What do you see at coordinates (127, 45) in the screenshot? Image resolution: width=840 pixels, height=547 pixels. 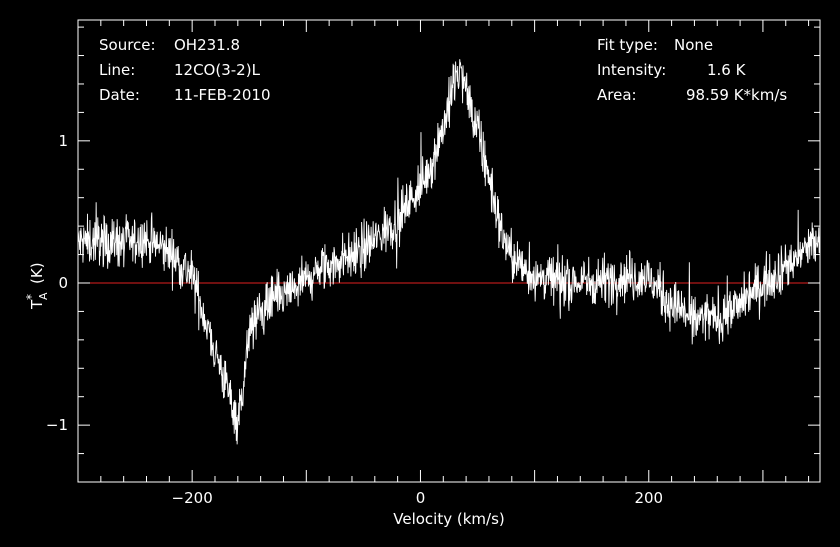 I see `source-label: Source:` at bounding box center [127, 45].